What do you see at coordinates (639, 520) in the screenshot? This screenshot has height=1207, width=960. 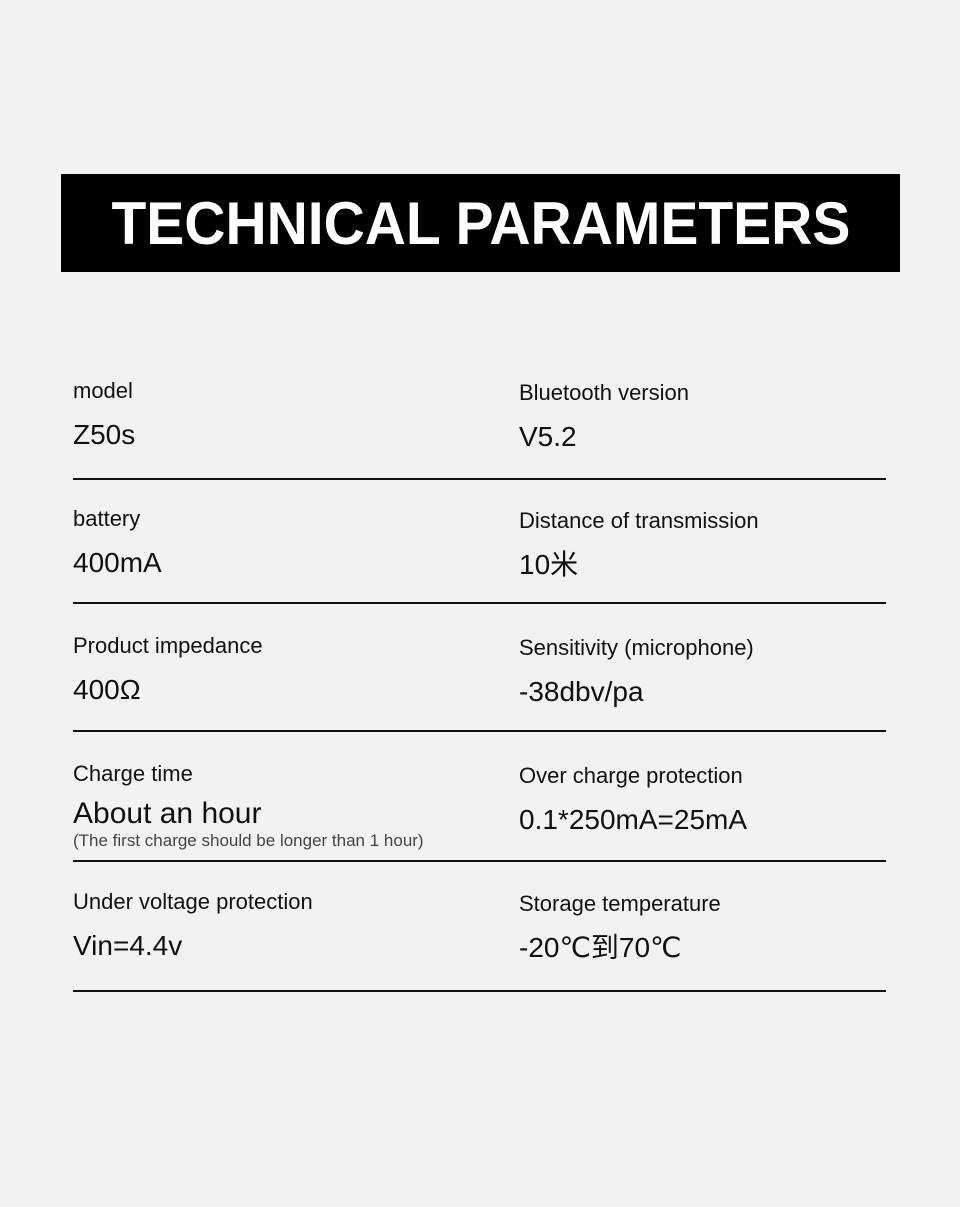 I see `spec-label: Distance of transmission` at bounding box center [639, 520].